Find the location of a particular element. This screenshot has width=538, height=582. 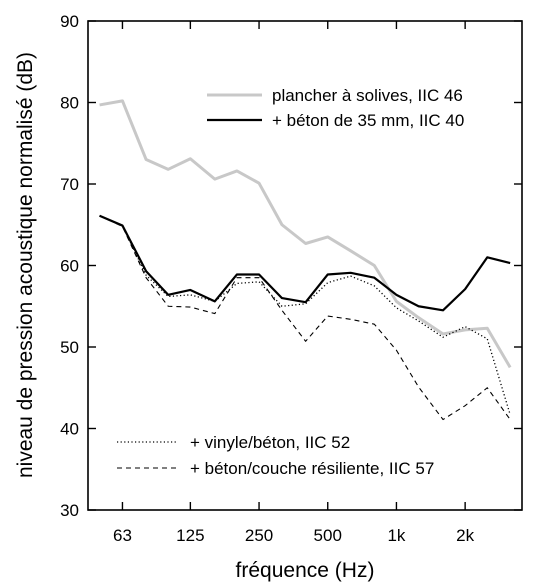

x-axis-label: fréquence (Hz) is located at coordinates (305, 570).